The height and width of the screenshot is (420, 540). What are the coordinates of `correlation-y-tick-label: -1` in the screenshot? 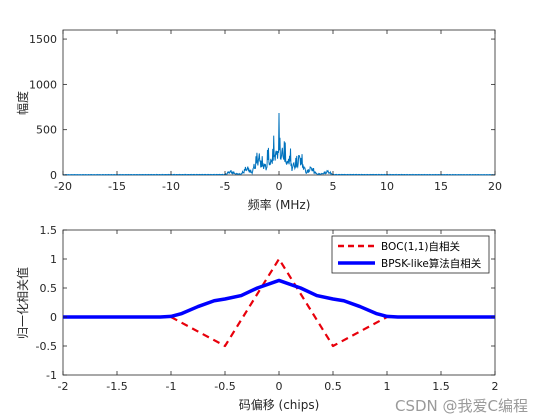 It's located at (51, 375).